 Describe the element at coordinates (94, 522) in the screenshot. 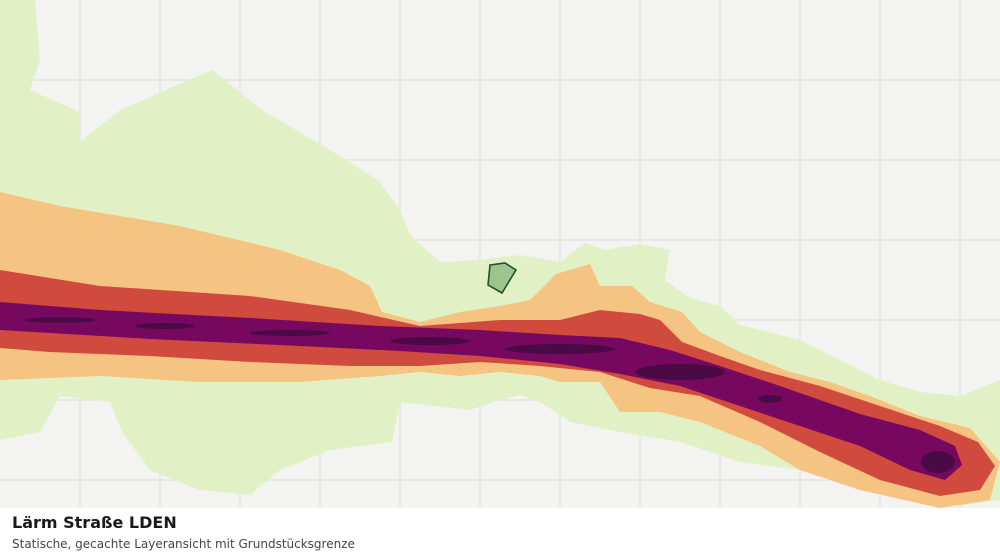

I see `caption-title: Lärm Straße LDEN` at that location.